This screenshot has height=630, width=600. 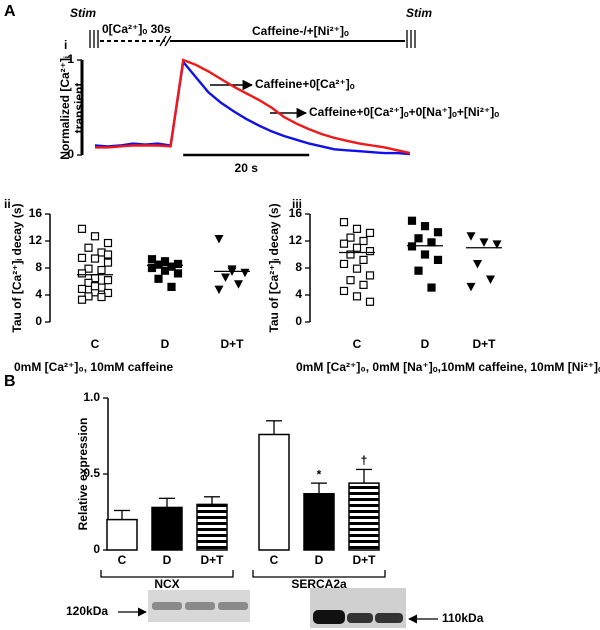 What do you see at coordinates (65, 45) in the screenshot?
I see `panel-label: i` at bounding box center [65, 45].